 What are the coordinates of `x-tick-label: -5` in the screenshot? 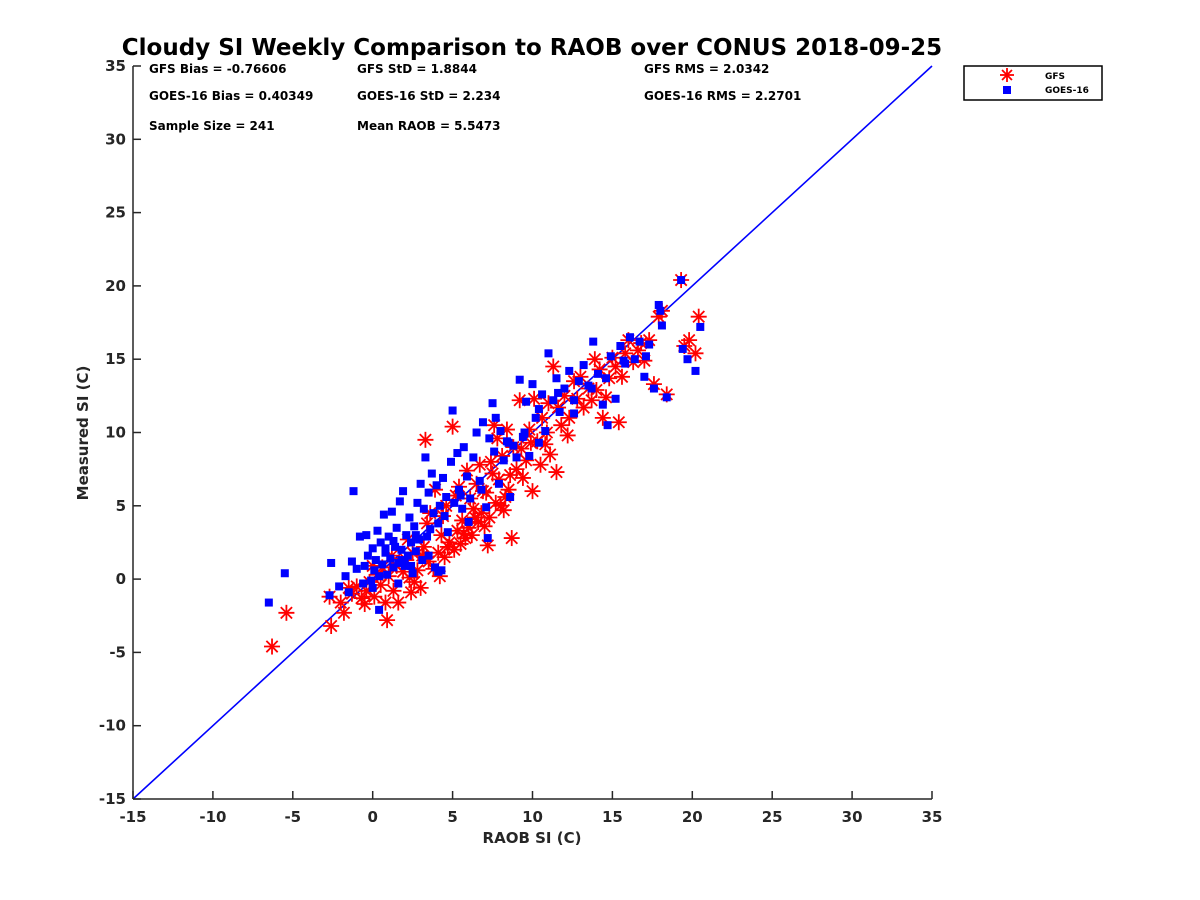 It's located at (292, 817).